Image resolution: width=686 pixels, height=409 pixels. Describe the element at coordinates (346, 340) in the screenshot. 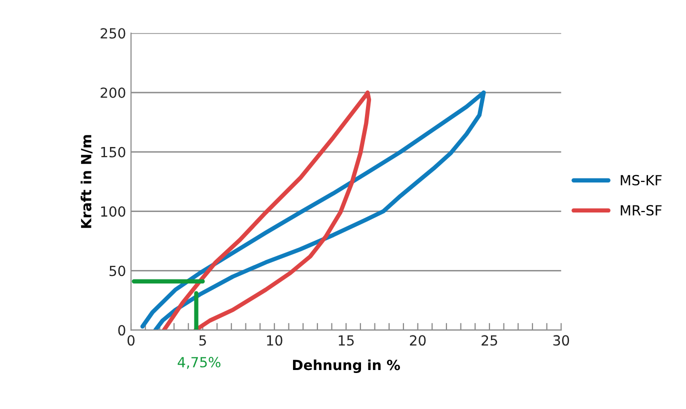

I see `x-tick-label: 15` at that location.